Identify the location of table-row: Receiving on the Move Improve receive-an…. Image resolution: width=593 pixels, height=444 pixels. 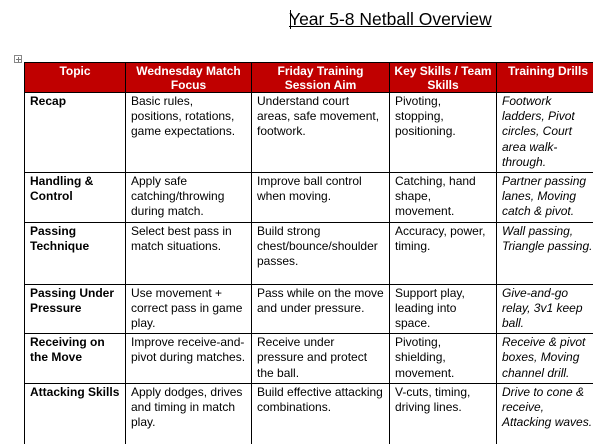
(308, 358).